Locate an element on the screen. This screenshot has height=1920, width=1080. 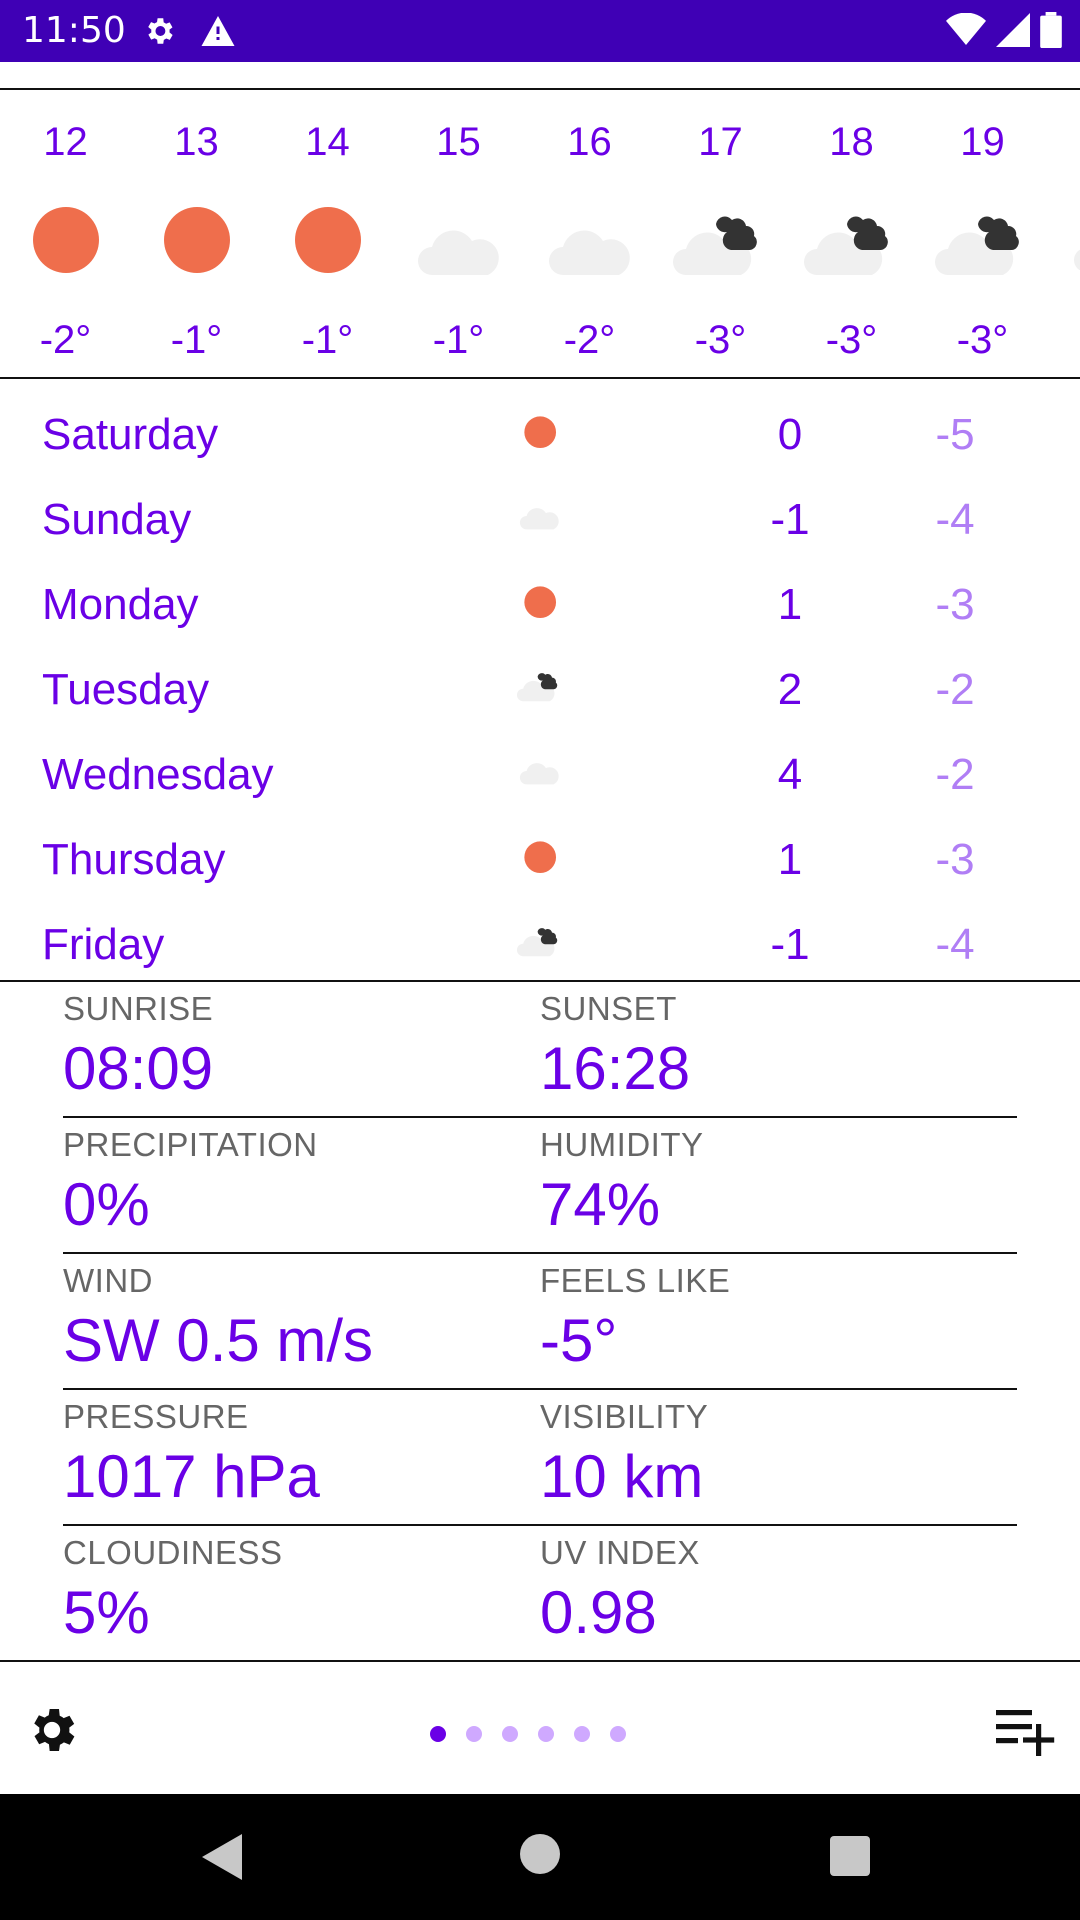
detail-value: 10 km is located at coordinates (622, 1476).